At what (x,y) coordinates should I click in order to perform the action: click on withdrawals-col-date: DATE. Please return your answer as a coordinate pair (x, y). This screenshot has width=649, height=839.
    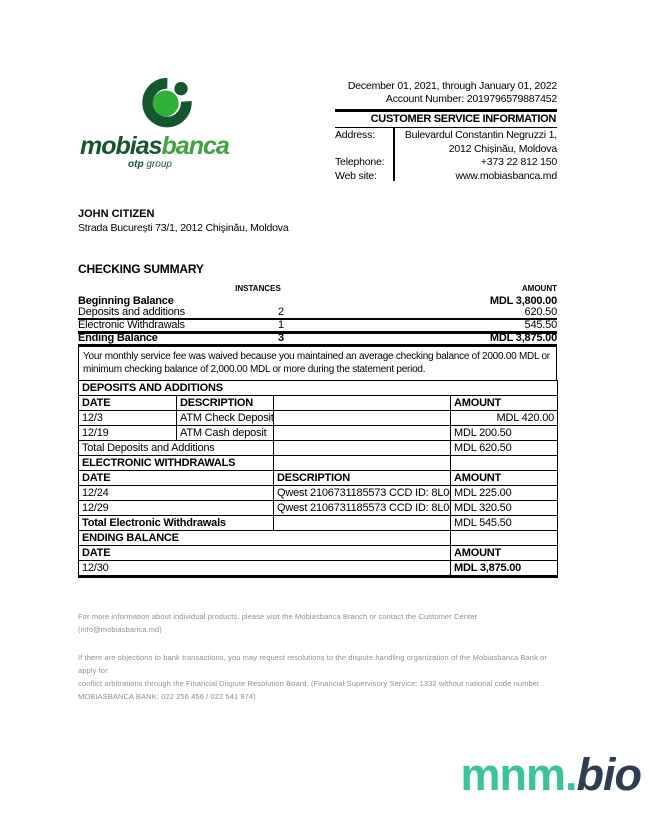
    Looking at the image, I should click on (176, 478).